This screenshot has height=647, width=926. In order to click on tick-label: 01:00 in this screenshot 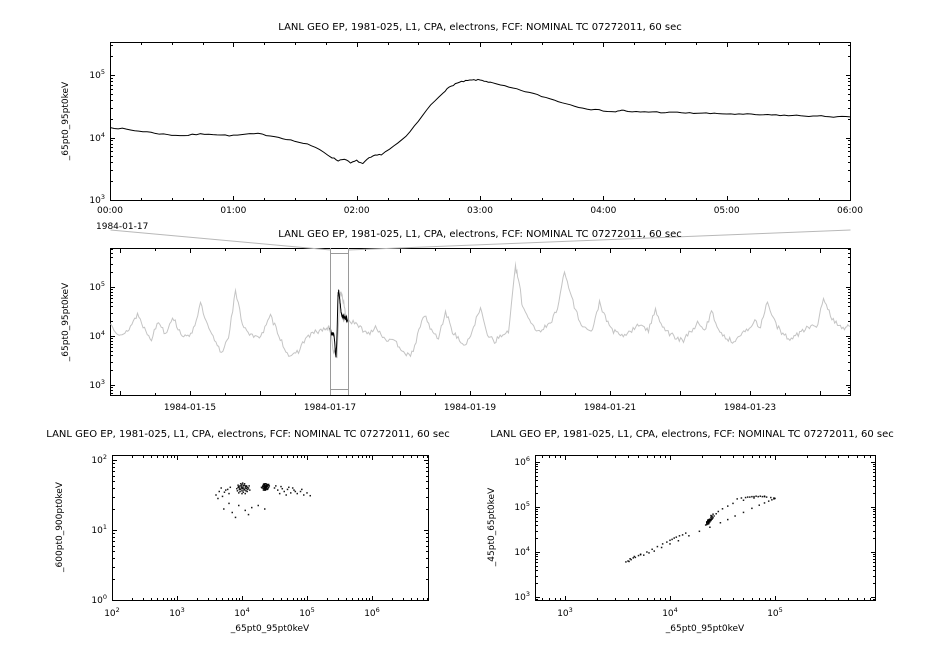, I will do `click(233, 211)`.